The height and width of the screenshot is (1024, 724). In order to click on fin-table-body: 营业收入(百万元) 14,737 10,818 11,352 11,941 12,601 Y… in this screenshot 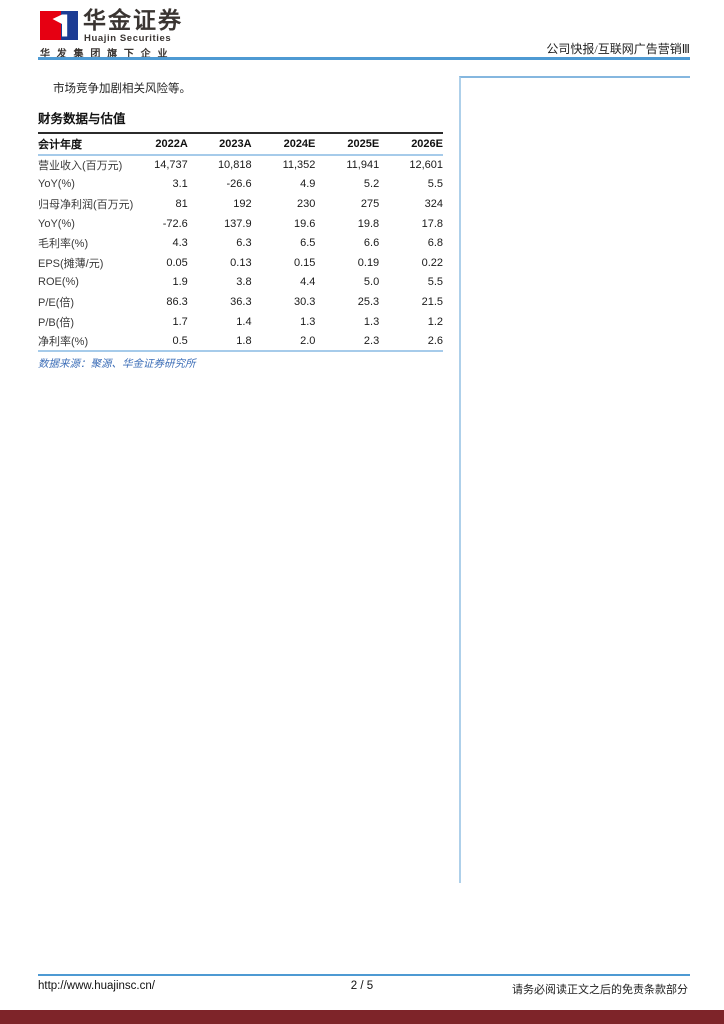, I will do `click(240, 253)`.